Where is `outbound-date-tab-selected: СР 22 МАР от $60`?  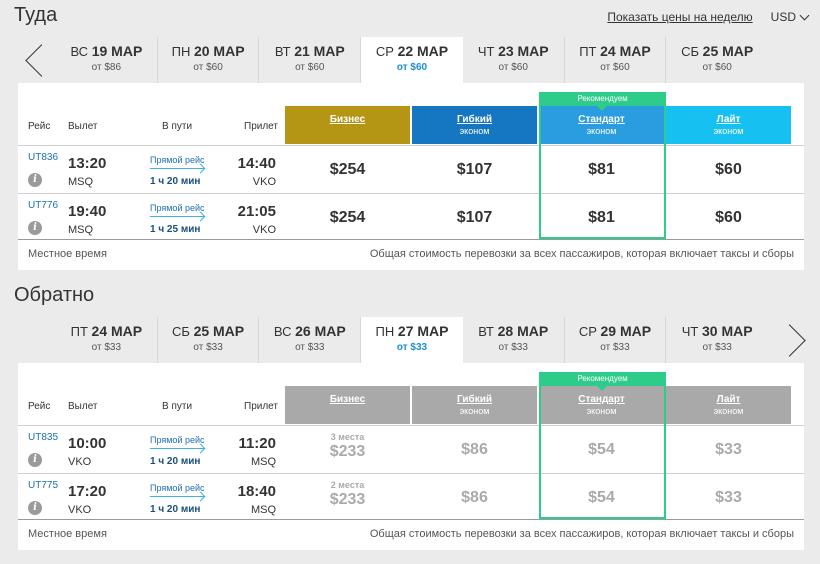
outbound-date-tab-selected: СР 22 МАР от $60 is located at coordinates (412, 60).